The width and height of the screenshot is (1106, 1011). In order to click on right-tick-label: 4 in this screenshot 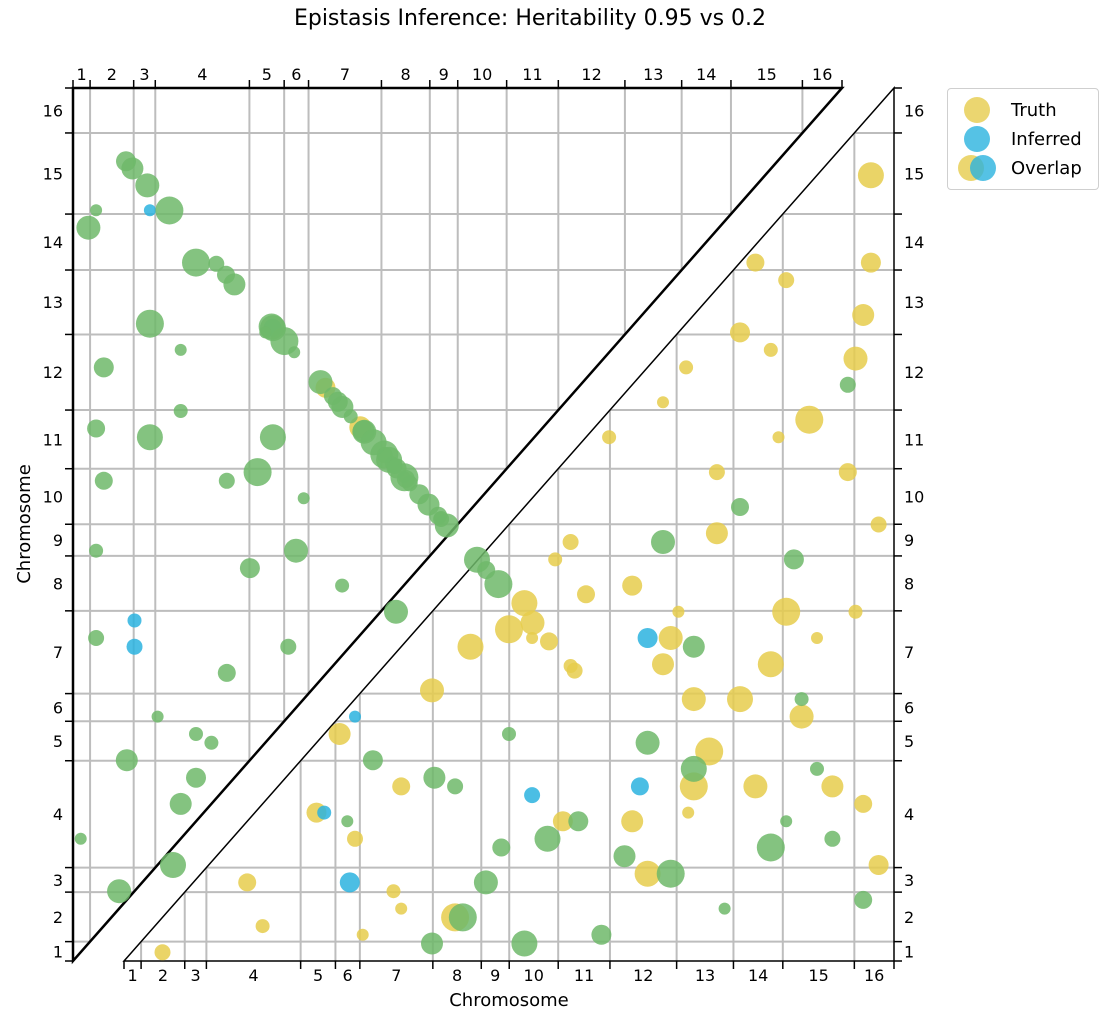, I will do `click(909, 814)`.